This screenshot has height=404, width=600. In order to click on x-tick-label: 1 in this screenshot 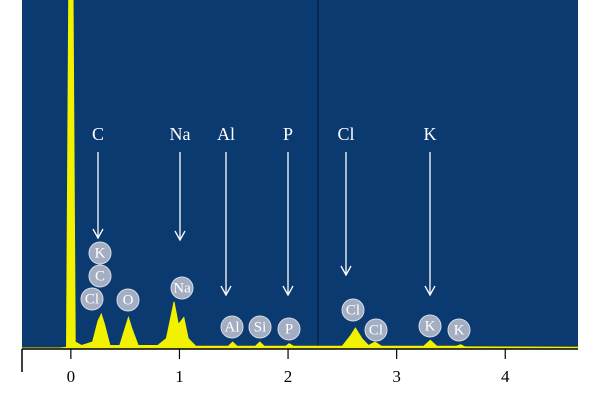, I will do `click(179, 376)`.